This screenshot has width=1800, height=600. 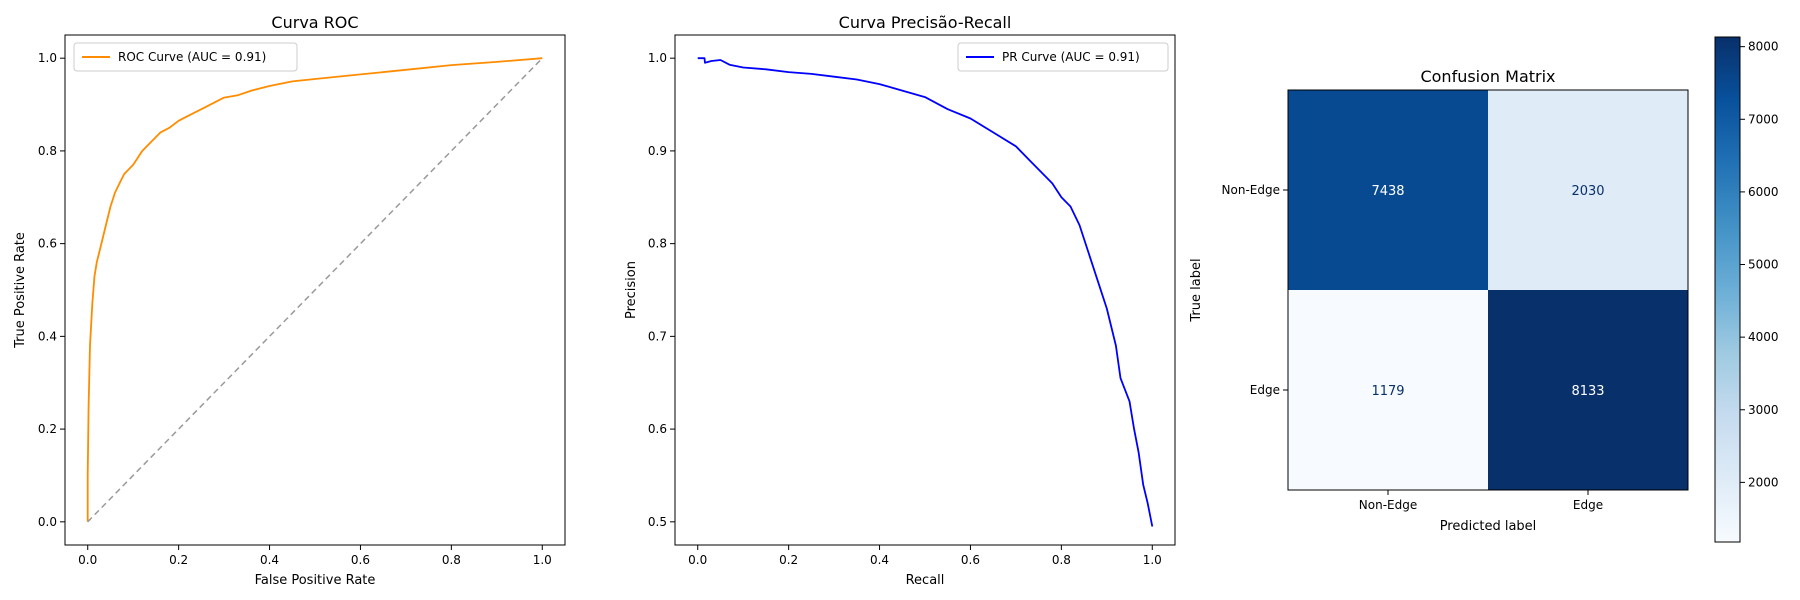 I want to click on pr-xtick-label: 0.0, so click(x=697, y=560).